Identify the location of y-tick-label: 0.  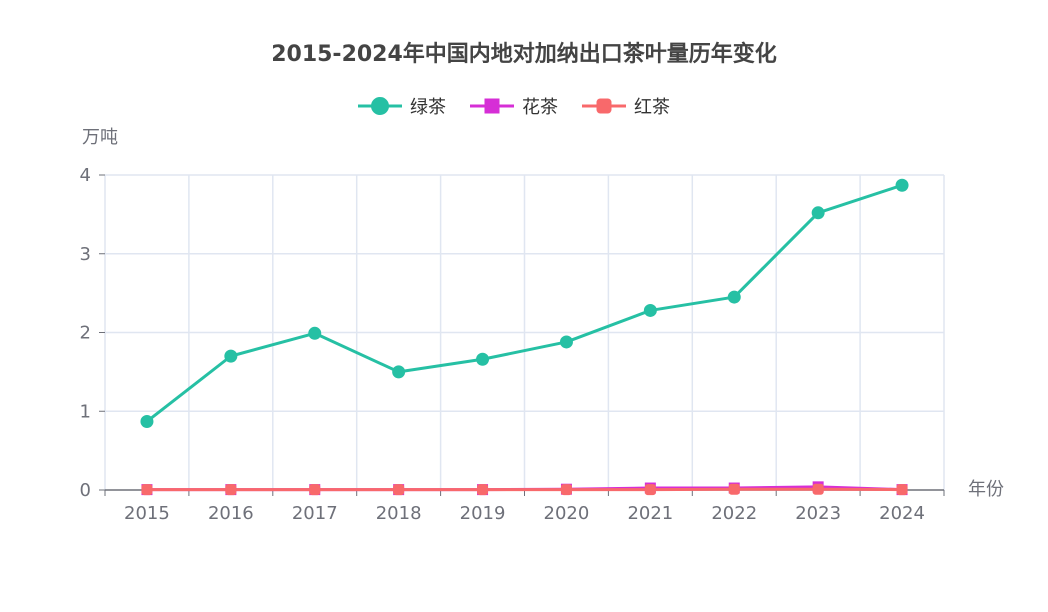
(85, 490).